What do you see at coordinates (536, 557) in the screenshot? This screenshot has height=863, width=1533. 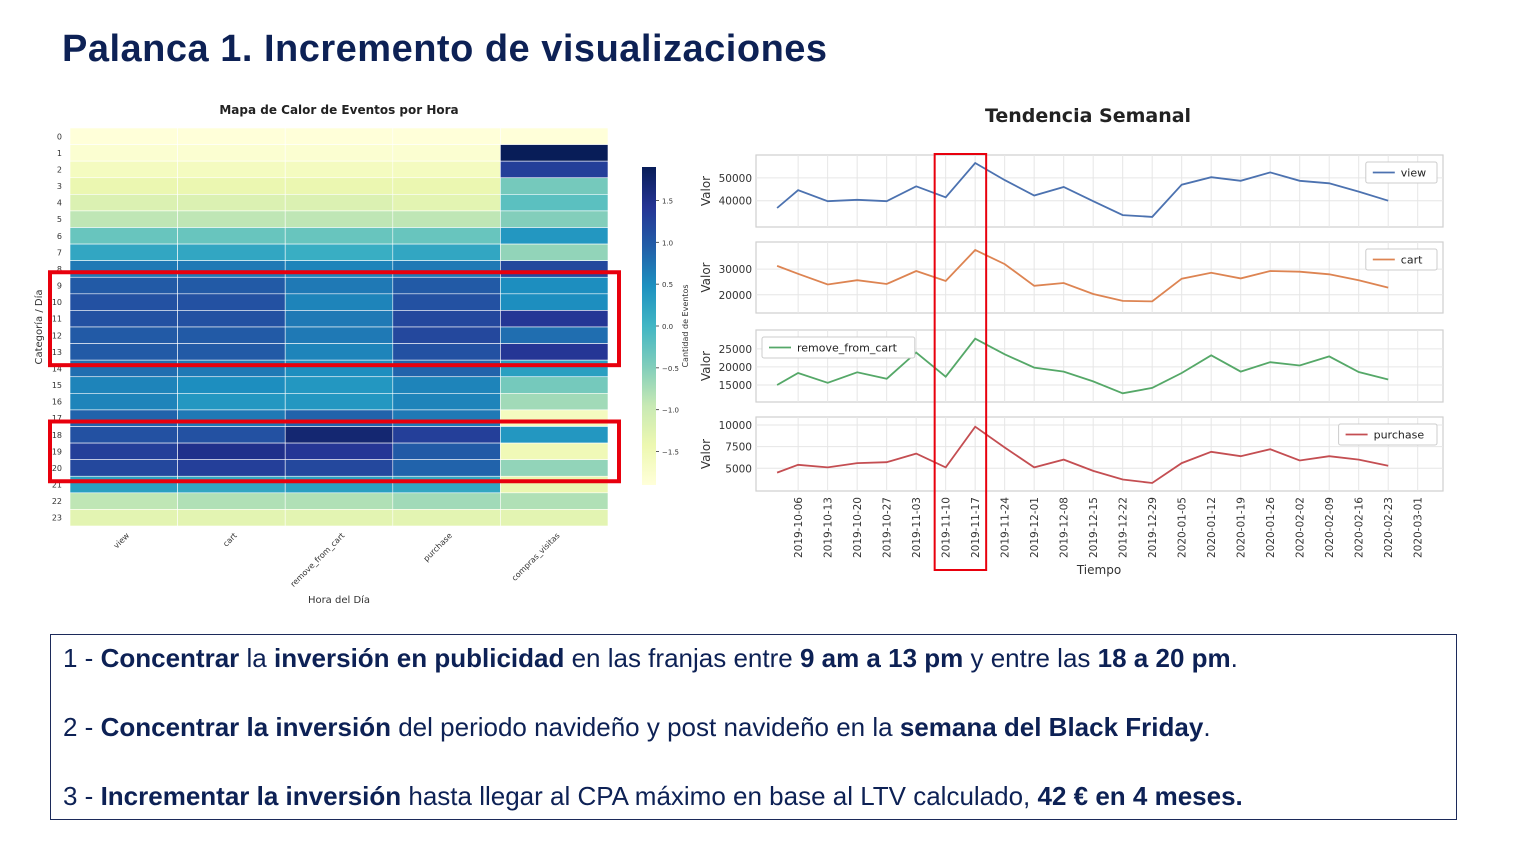 I see `heatmap-col-label: compras_visitas` at bounding box center [536, 557].